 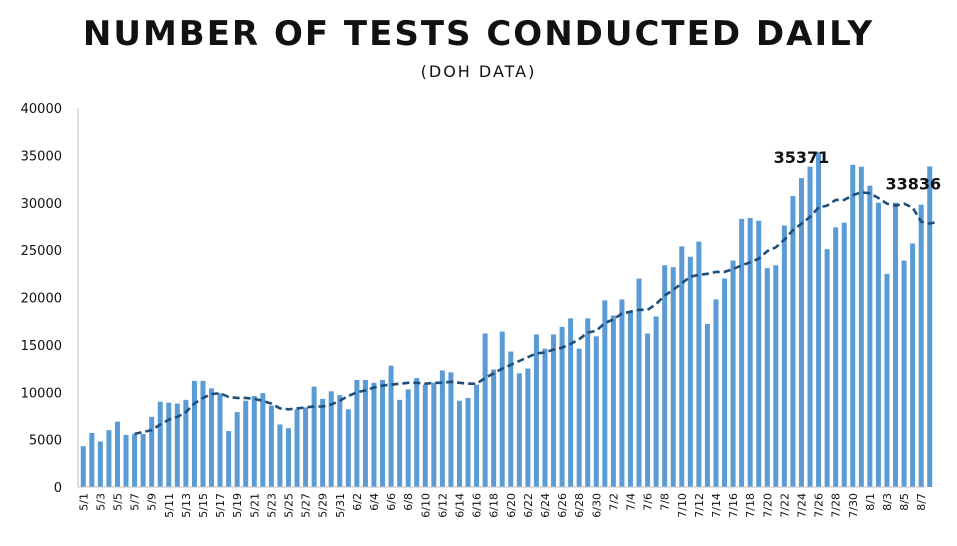 I want to click on x-tick-label: 5/7, so click(x=135, y=502).